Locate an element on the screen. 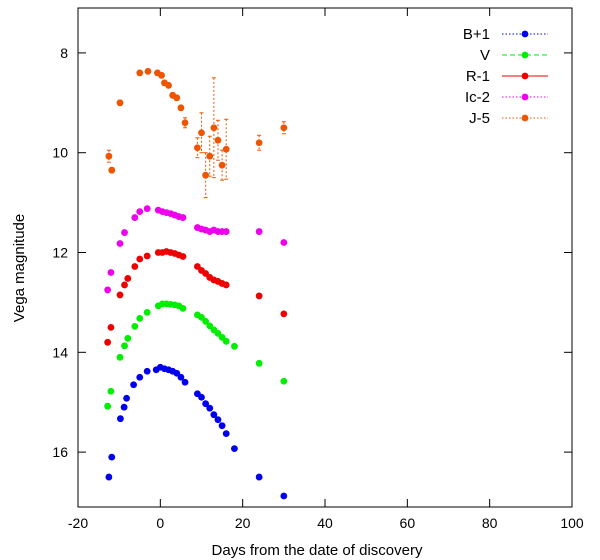 This screenshot has height=560, width=600. y-tick-label: 14 is located at coordinates (60, 352).